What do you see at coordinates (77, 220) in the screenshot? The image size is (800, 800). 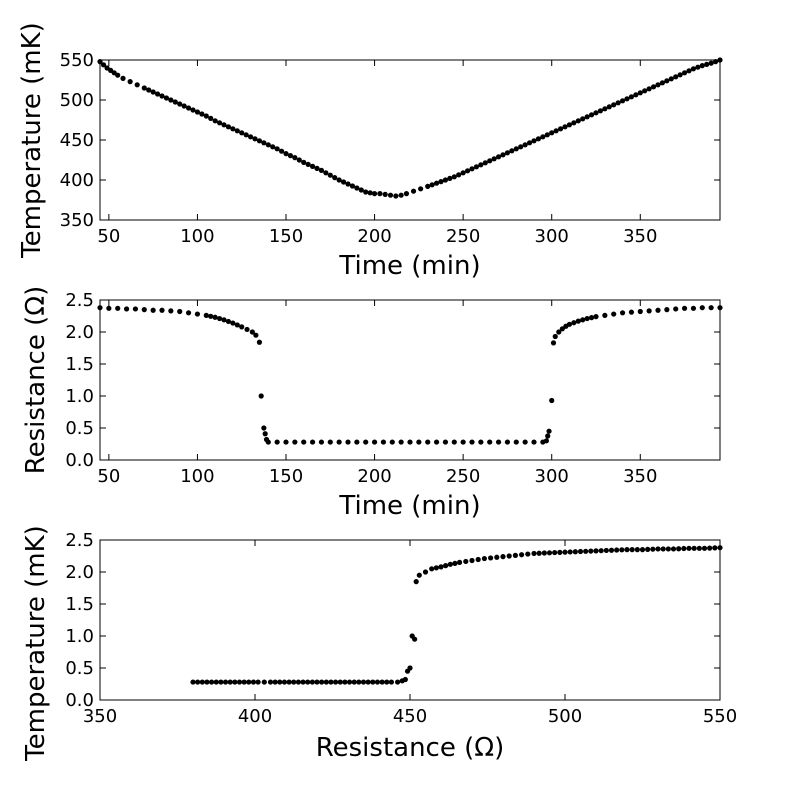 I see `panel-1-y-tick-label: 350` at bounding box center [77, 220].